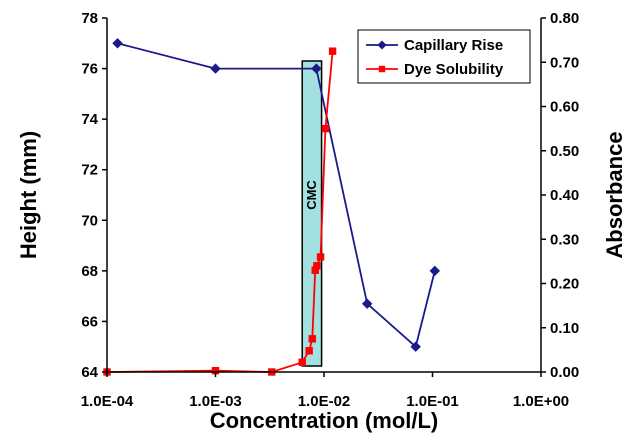 This screenshot has height=436, width=634. I want to click on y-axis-left-title: Height (mm), so click(28, 195).